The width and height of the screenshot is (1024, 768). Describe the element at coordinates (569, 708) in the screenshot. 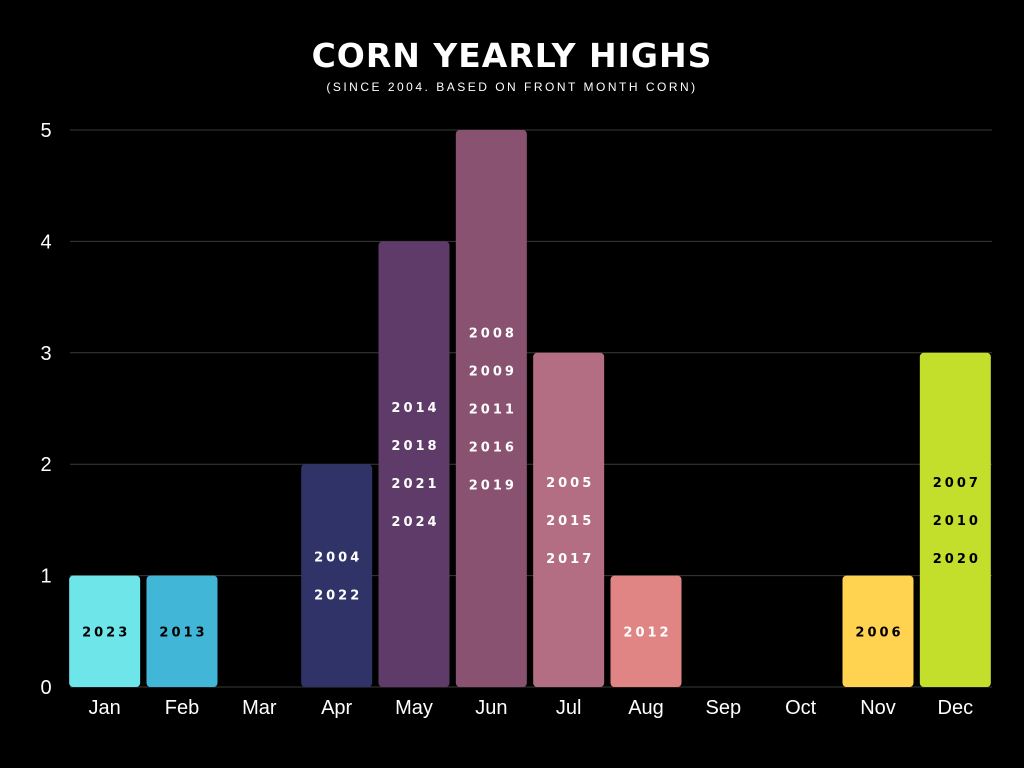

I see `x-tick-label: Jul` at that location.